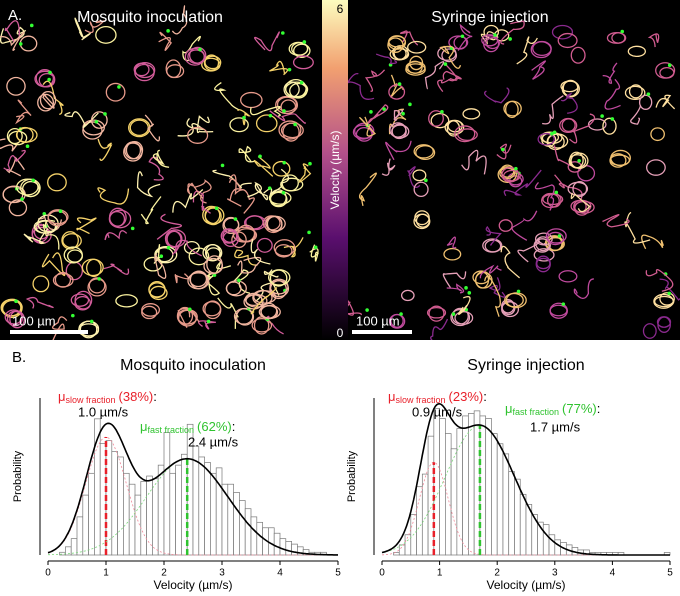 The height and width of the screenshot is (596, 680). What do you see at coordinates (48, 573) in the screenshot?
I see `x-tick-label: 0` at bounding box center [48, 573].